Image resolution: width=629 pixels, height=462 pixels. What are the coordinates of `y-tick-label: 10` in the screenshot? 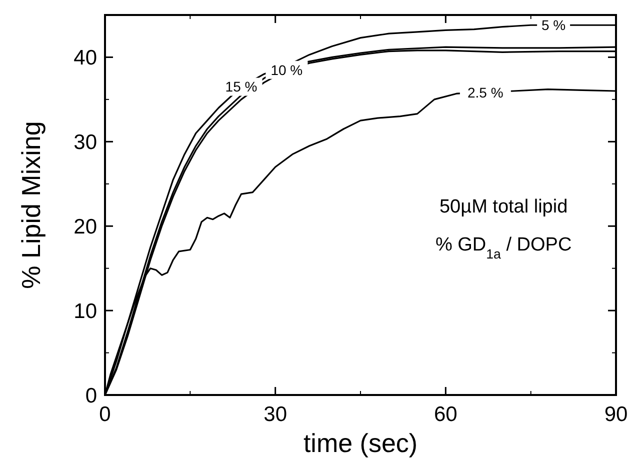 It's located at (85, 311).